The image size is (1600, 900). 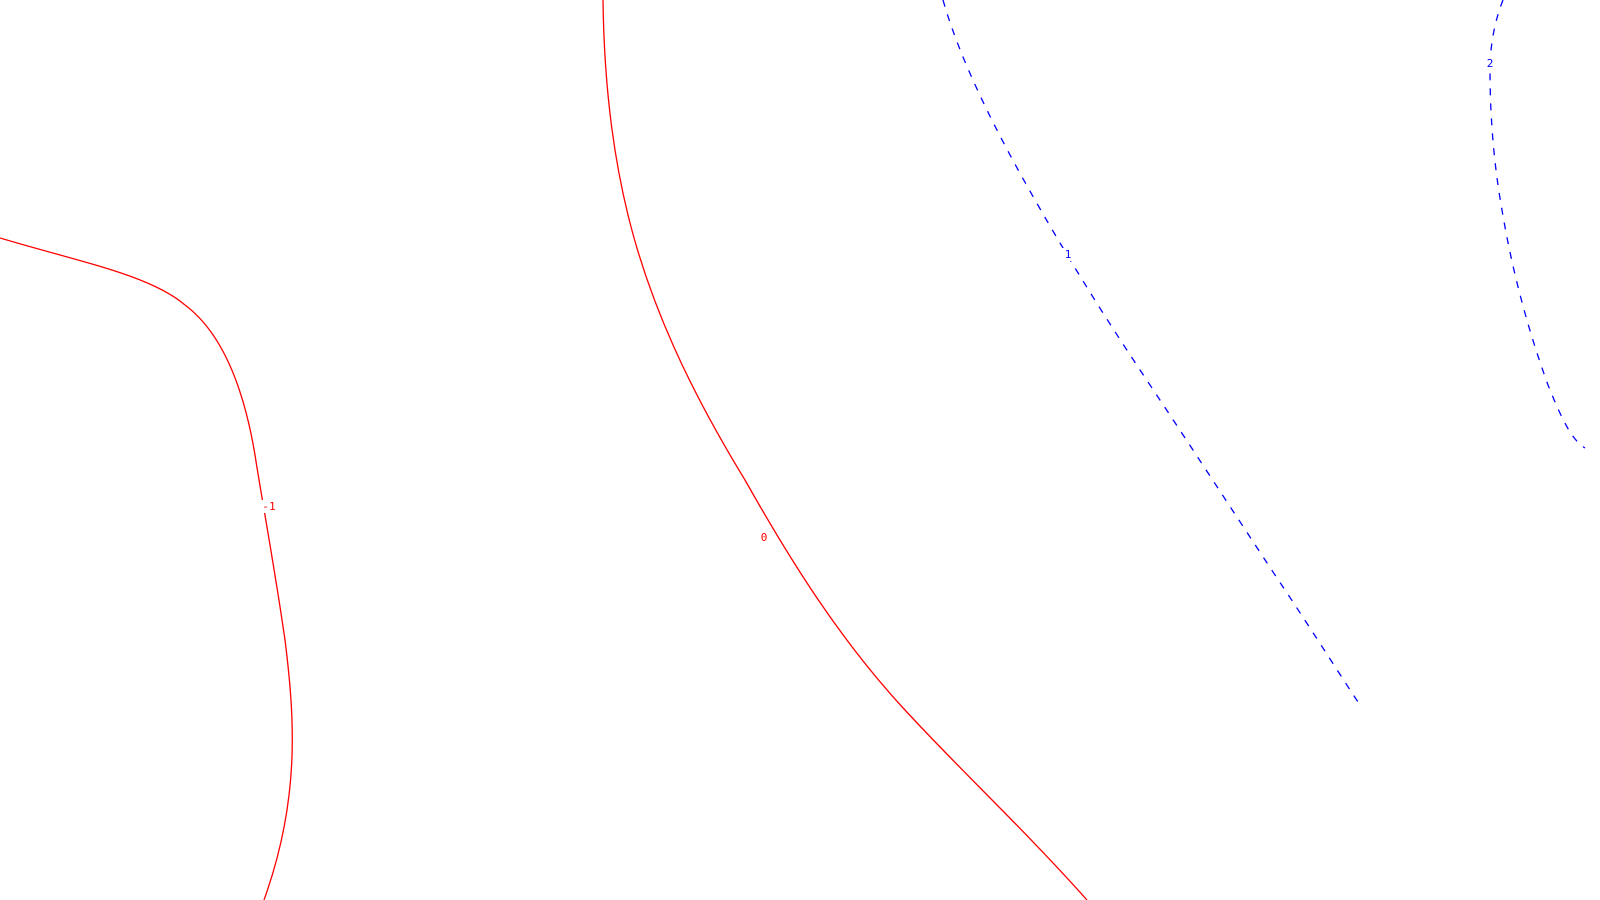 I want to click on contour-label-minus-1: -1, so click(x=268, y=506).